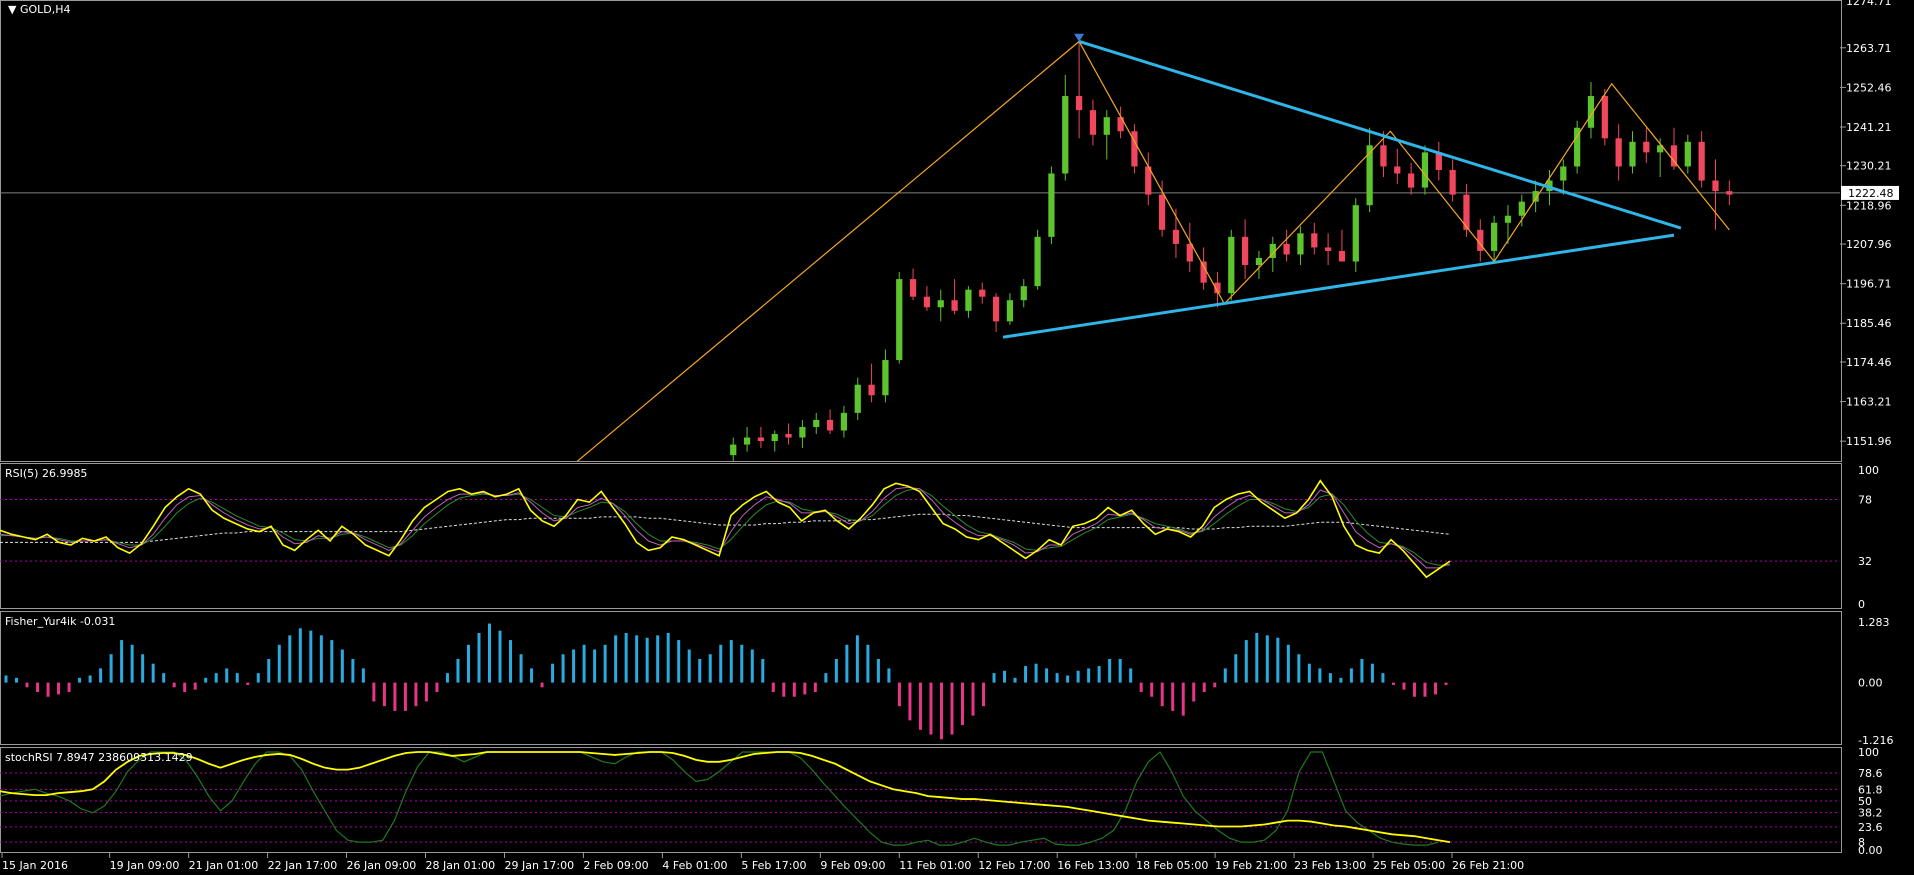  I want to click on menu-triangle-icon: ▼, so click(12, 9).